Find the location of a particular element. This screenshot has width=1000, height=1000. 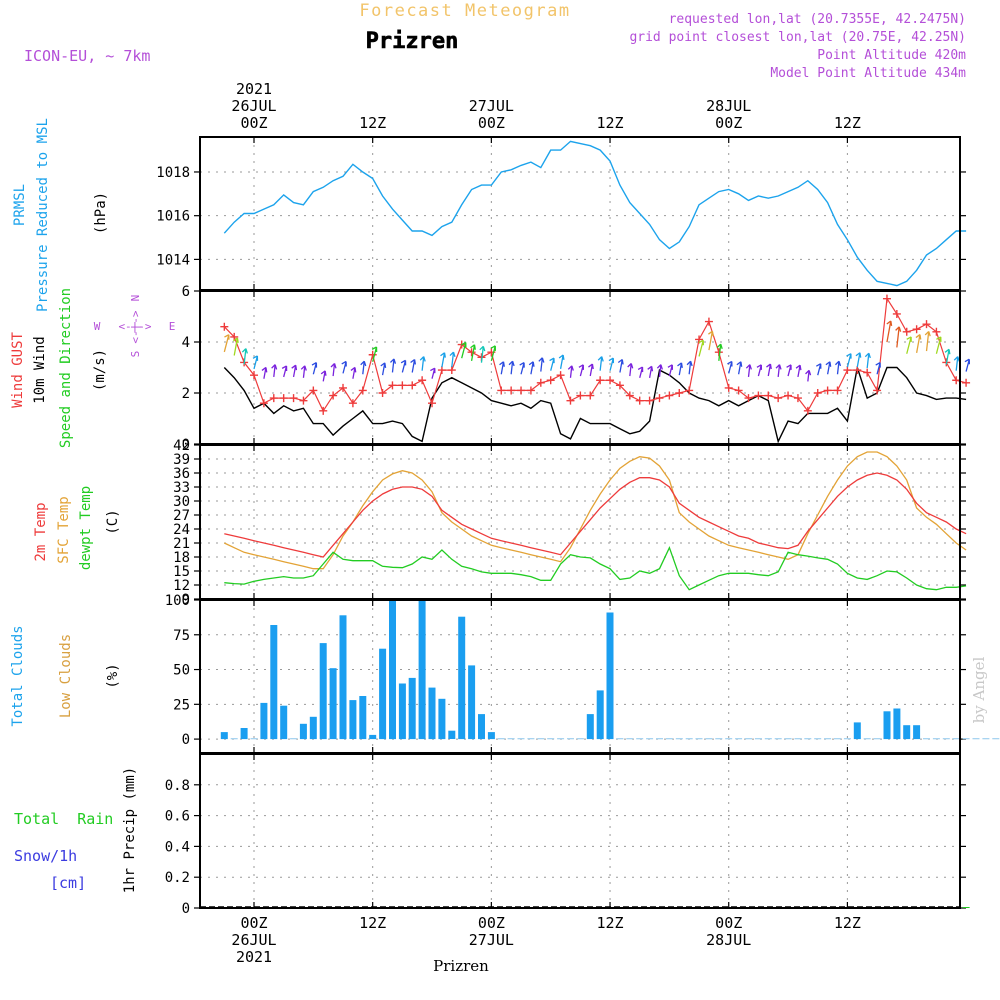

y-tick-label: 0.2 is located at coordinates (177, 878).